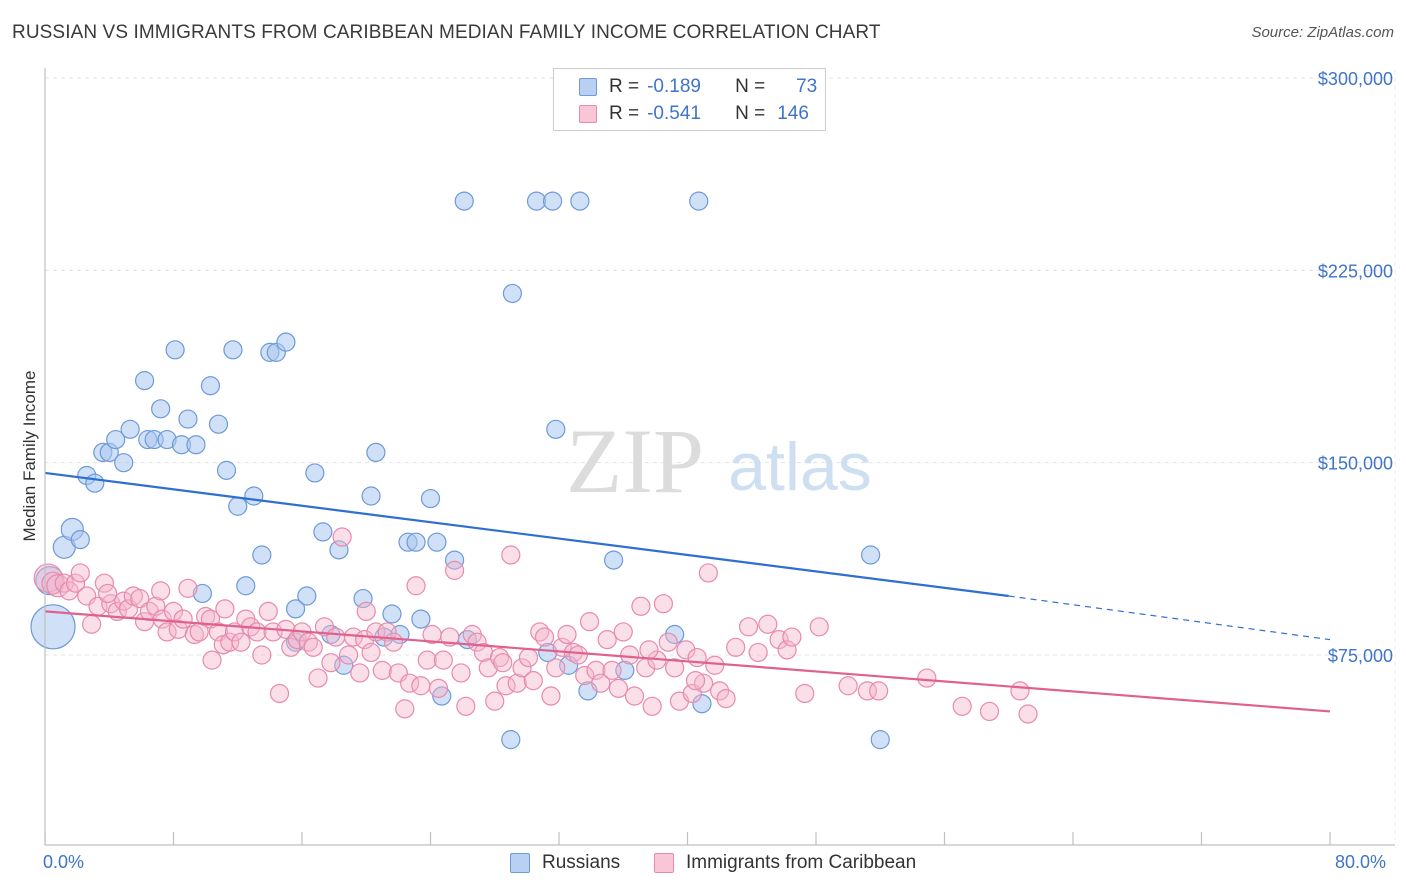 The width and height of the screenshot is (1406, 892). Describe the element at coordinates (689, 99) in the screenshot. I see `correlation-legend: R = -0.189 N = 73 R = -0.541 N = 146` at that location.